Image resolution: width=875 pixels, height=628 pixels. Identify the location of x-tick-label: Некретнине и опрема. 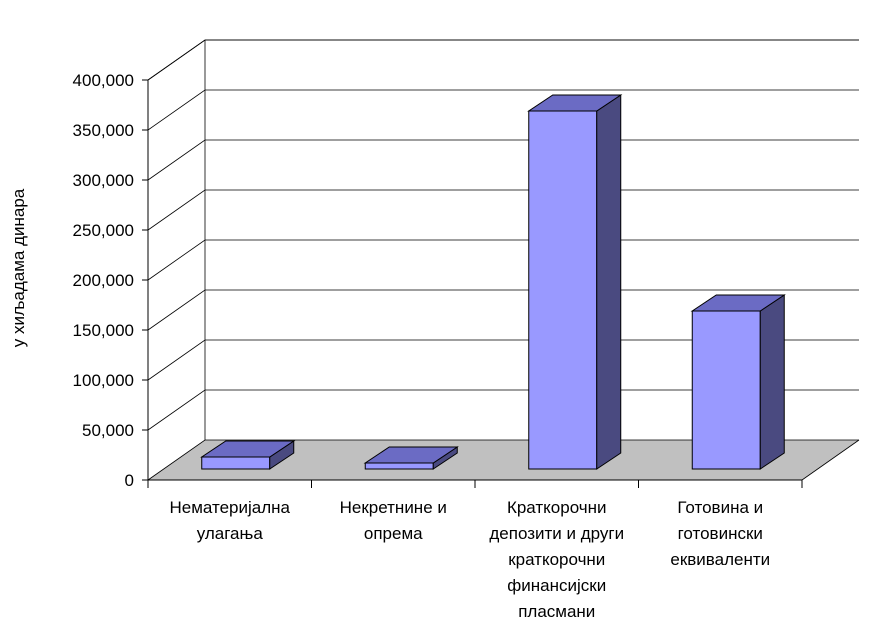
(393, 520).